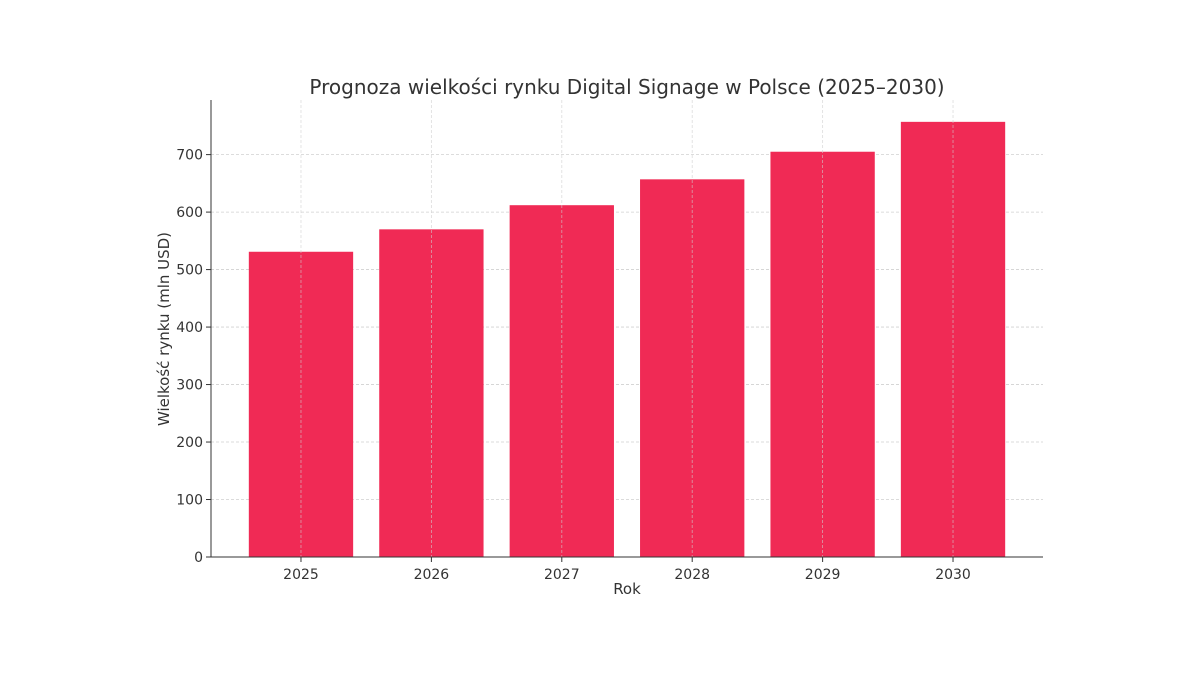 The image size is (1200, 675). What do you see at coordinates (627, 589) in the screenshot?
I see `x-axis-label: Rok` at bounding box center [627, 589].